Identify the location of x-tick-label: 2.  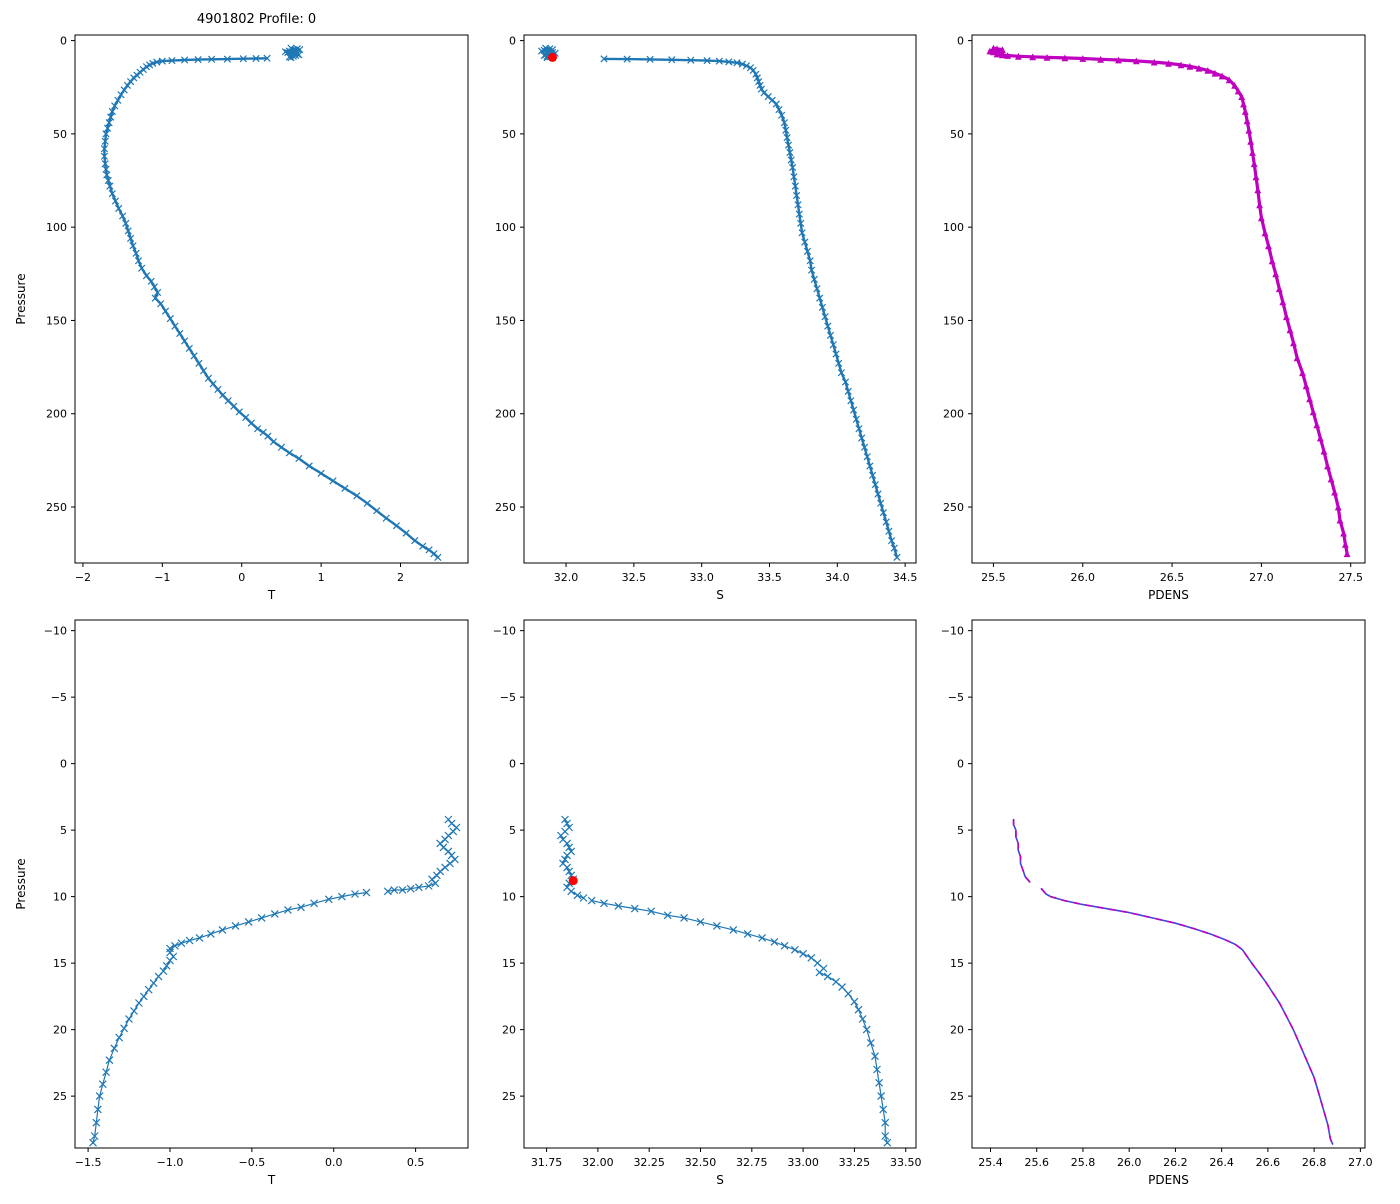
(400, 577).